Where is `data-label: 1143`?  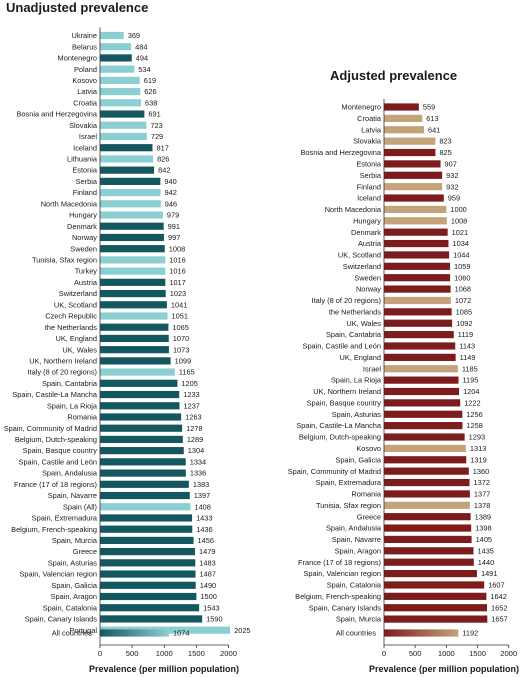 data-label: 1143 is located at coordinates (467, 346).